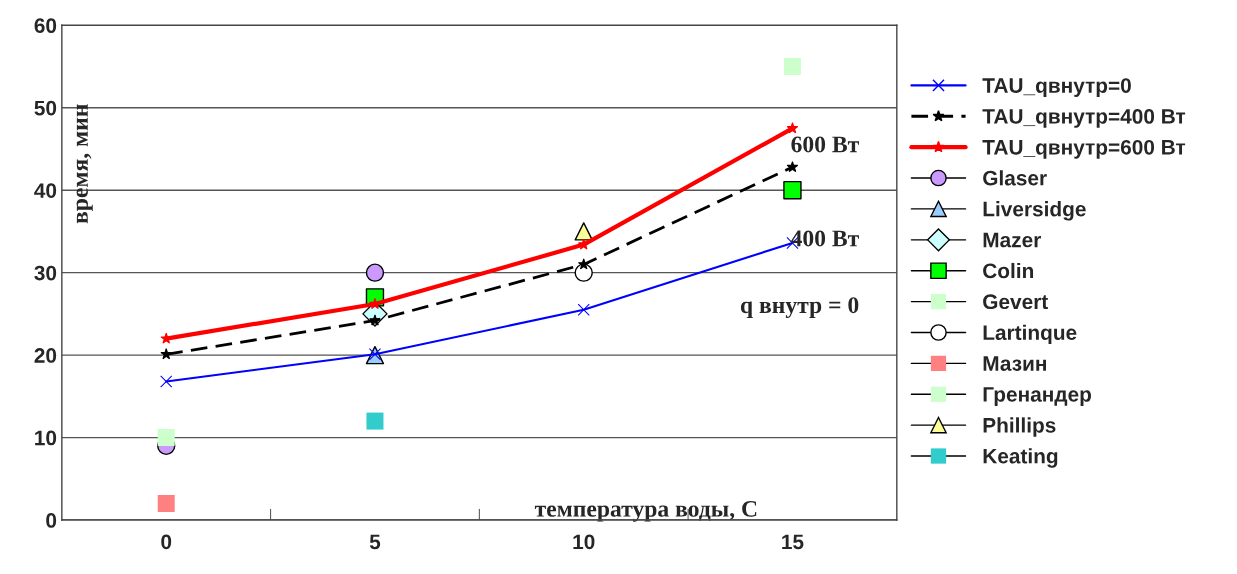  What do you see at coordinates (45, 355) in the screenshot?
I see `y-tick-label: 20` at bounding box center [45, 355].